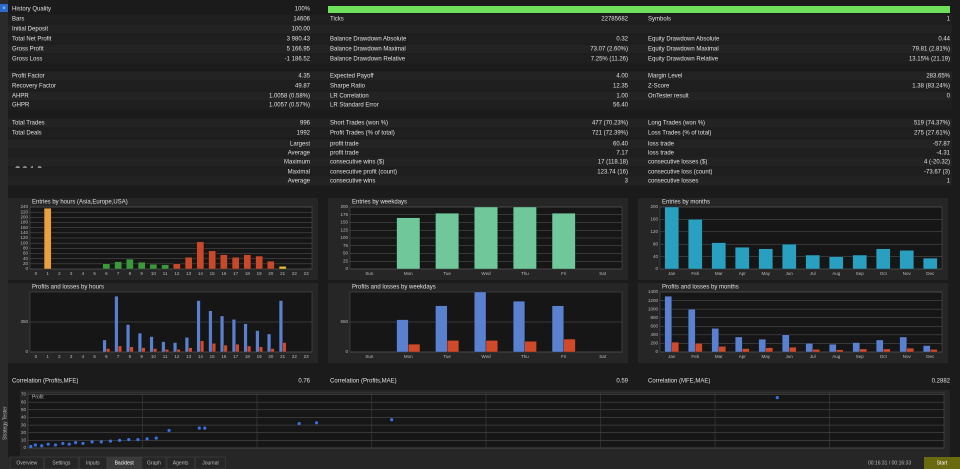 The height and width of the screenshot is (469, 960). Describe the element at coordinates (354, 106) in the screenshot. I see `stat-label: LR Standard Error` at that location.